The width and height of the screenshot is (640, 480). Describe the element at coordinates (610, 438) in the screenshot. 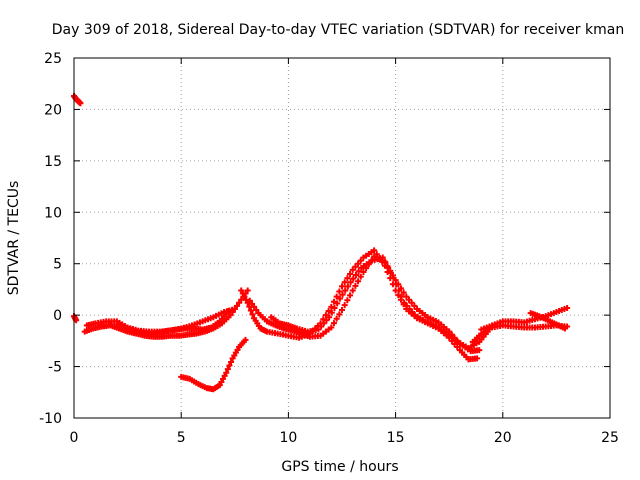

I see `x-tick-label: 25` at that location.